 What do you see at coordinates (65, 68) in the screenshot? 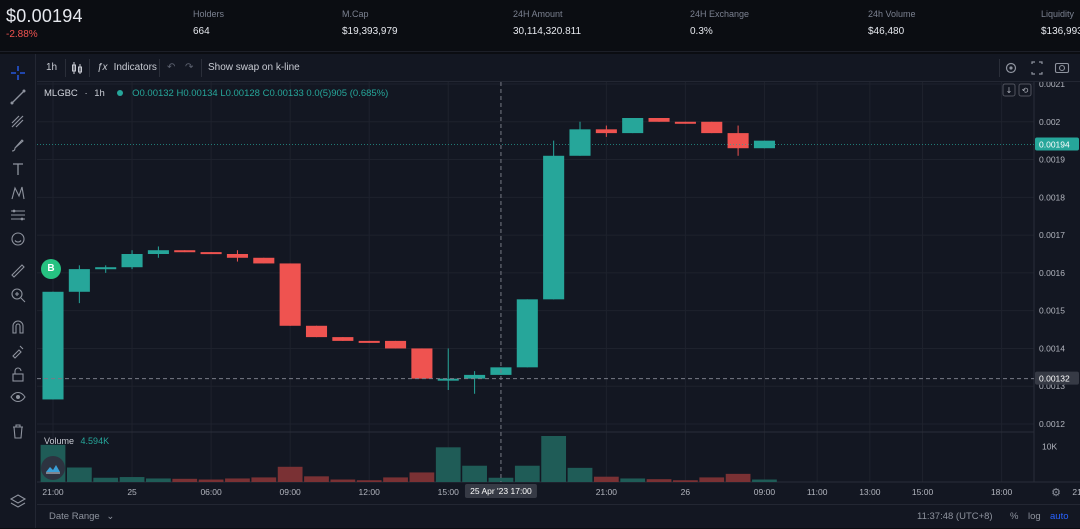
I see `toolbar-separator` at bounding box center [65, 68].